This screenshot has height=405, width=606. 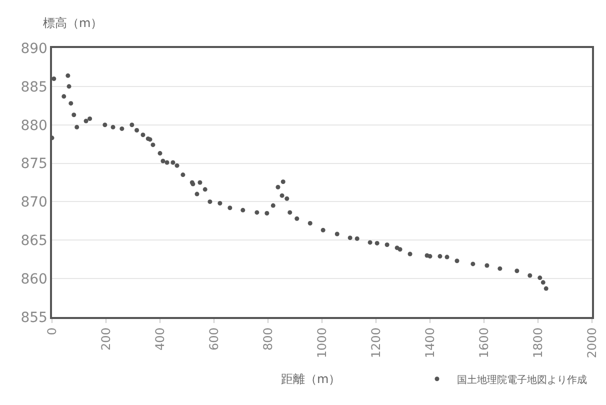 What do you see at coordinates (34, 126) in the screenshot?
I see `y-tick-label: 880` at bounding box center [34, 126].